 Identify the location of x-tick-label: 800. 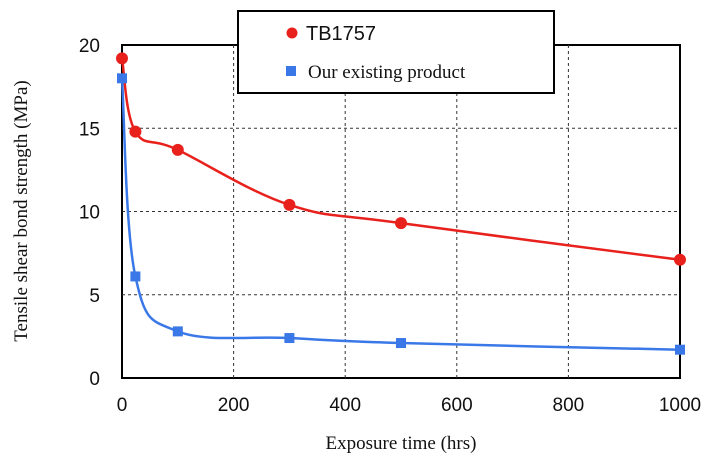
(569, 405).